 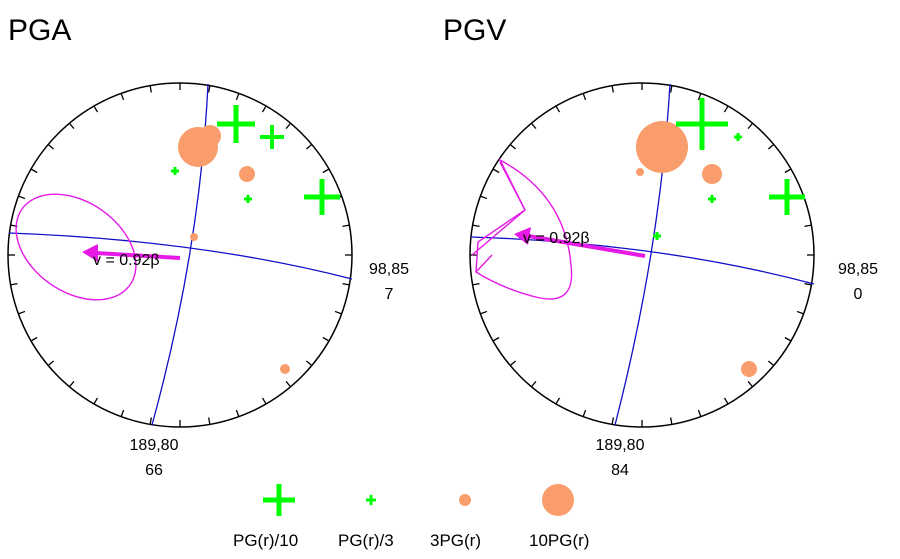 I want to click on pgv-plane2-label-bottom: 84, so click(x=620, y=470).